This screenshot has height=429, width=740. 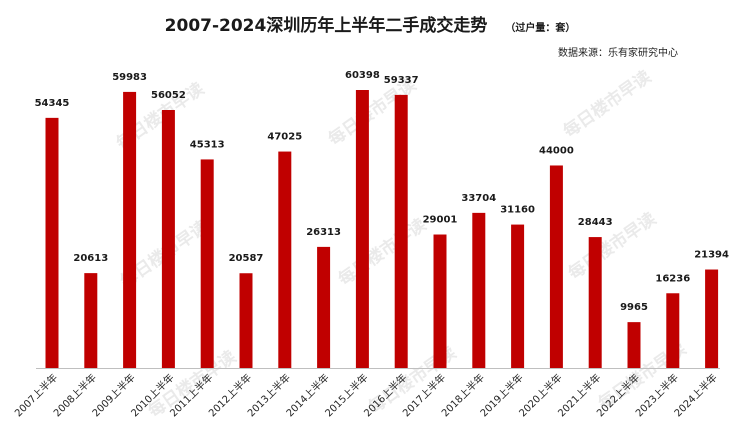 I want to click on data-label: 16236, so click(x=672, y=278).